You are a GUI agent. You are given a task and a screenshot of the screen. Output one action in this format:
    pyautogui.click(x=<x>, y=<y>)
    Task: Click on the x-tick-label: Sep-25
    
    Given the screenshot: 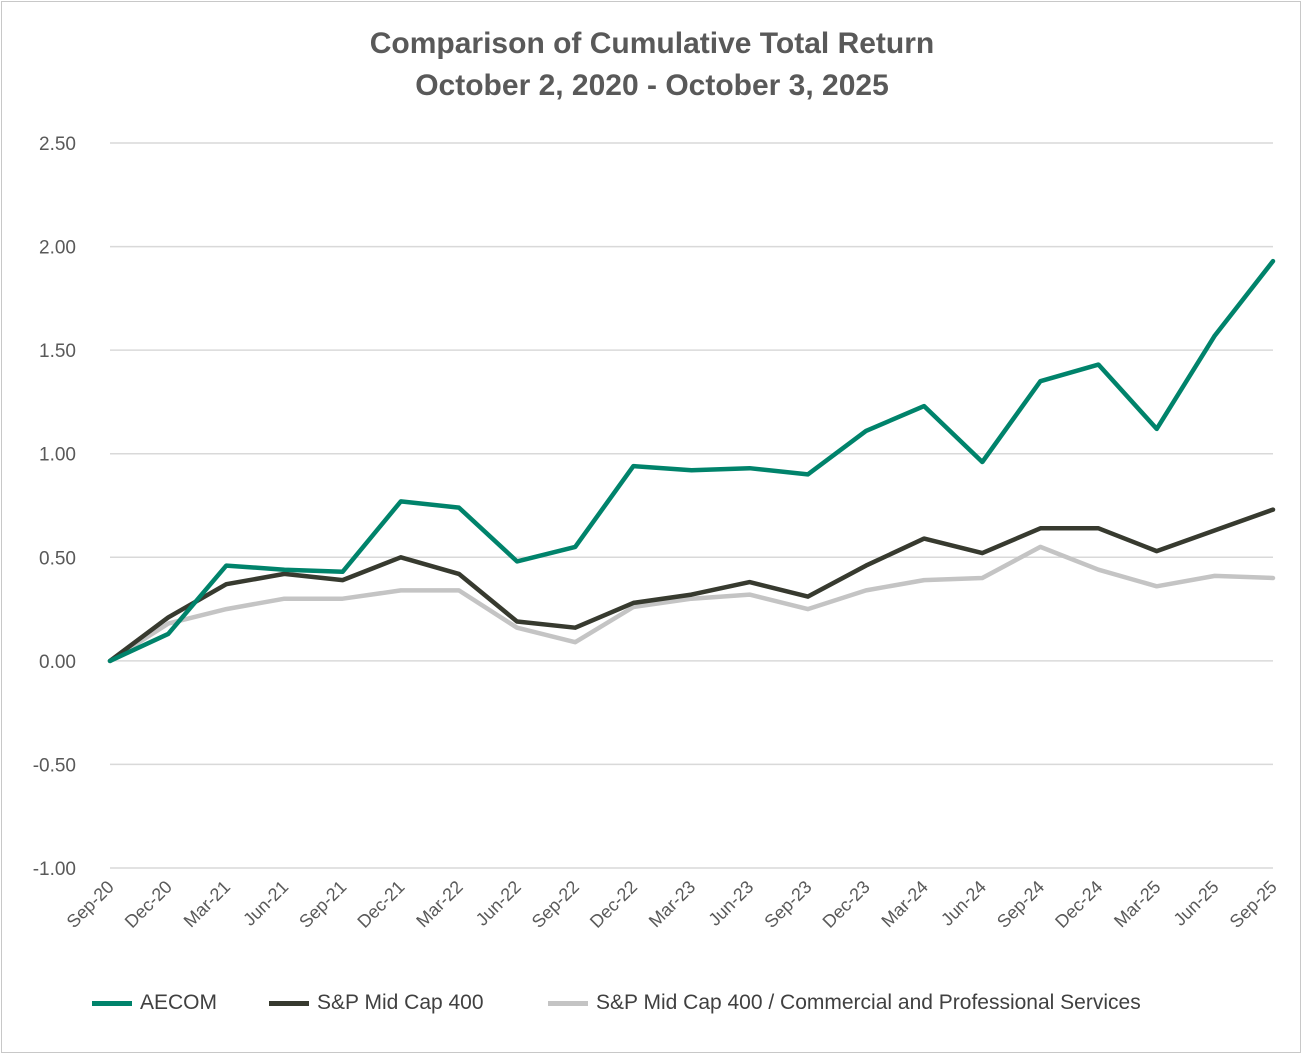 What is the action you would take?
    pyautogui.click(x=1253, y=904)
    